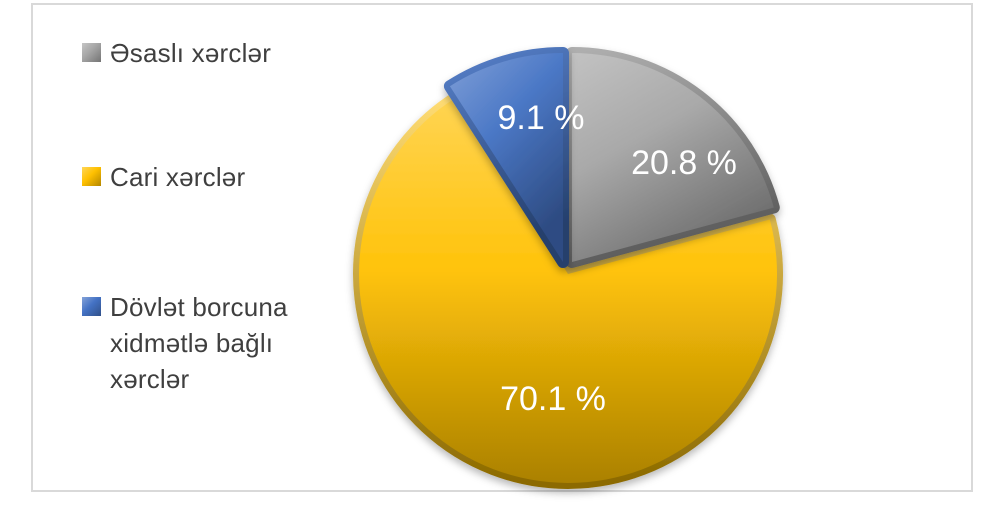 Image resolution: width=1000 pixels, height=510 pixels. What do you see at coordinates (91, 176) in the screenshot?
I see `legend-swatch-gold` at bounding box center [91, 176].